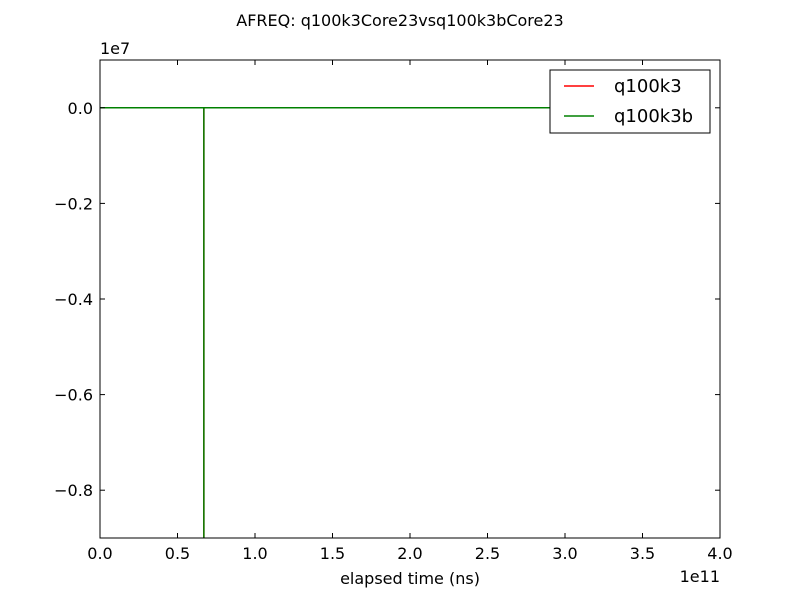 The image size is (800, 600). What do you see at coordinates (409, 553) in the screenshot?
I see `x-tick-label: 2.0` at bounding box center [409, 553].